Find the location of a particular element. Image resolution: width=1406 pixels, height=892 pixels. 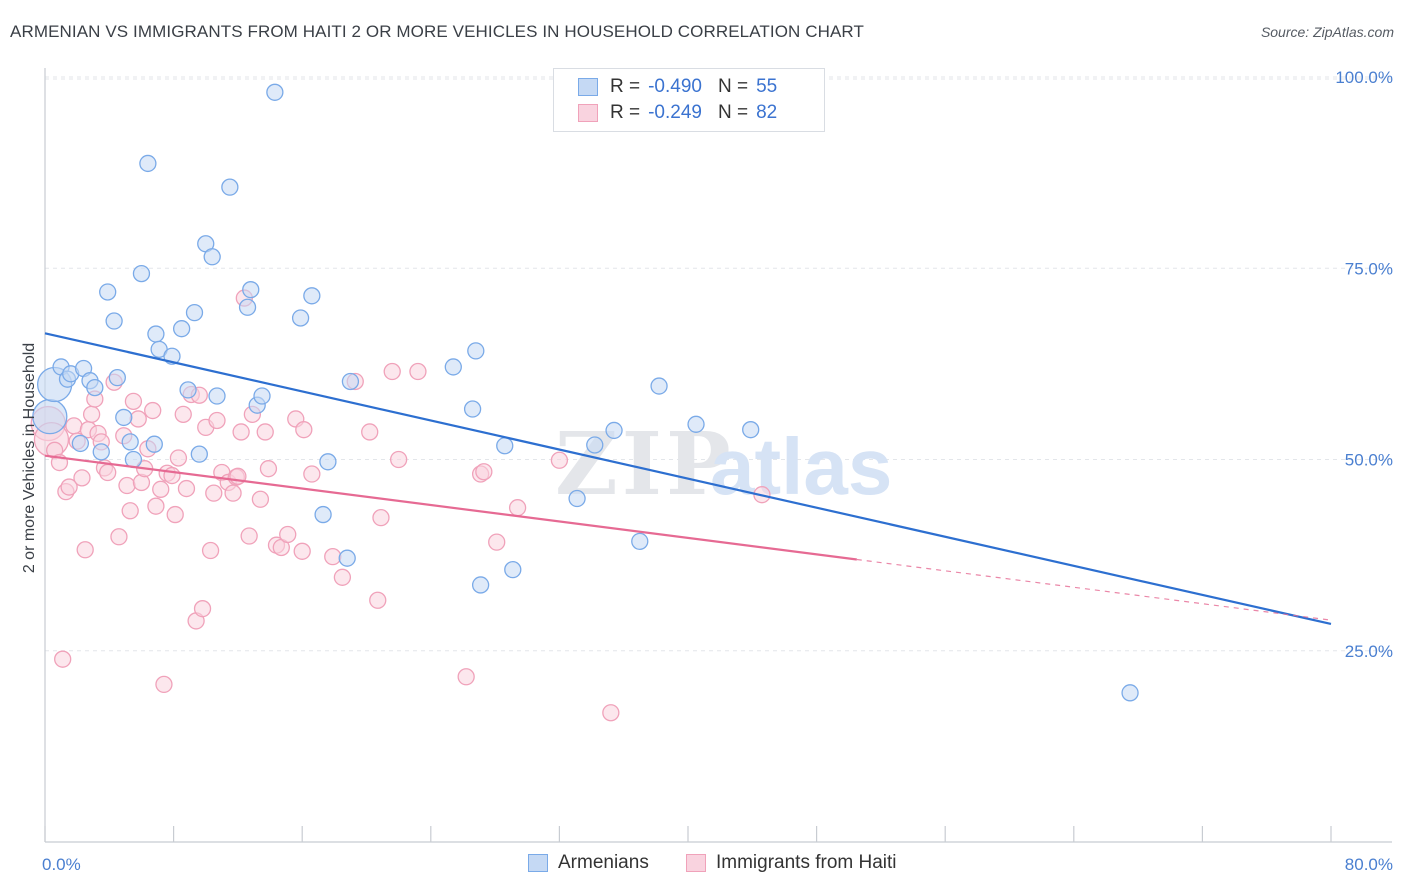

legend-item-armenians: Armenians is located at coordinates (588, 863).